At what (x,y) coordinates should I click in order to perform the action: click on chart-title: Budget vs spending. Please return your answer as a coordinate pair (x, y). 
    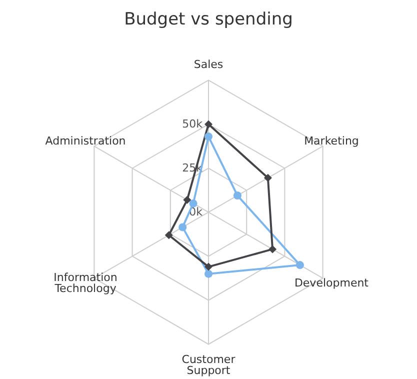
    Looking at the image, I should click on (208, 20).